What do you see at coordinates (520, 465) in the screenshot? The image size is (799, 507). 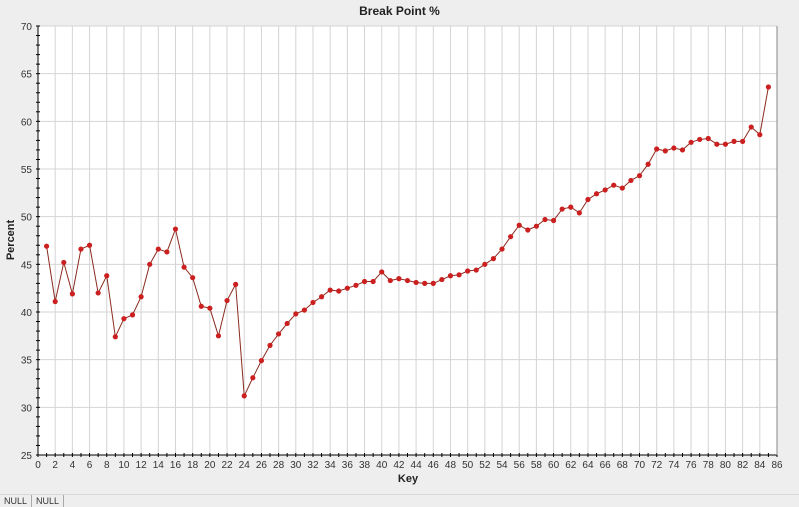 I see `x-tick-label: 56` at bounding box center [520, 465].